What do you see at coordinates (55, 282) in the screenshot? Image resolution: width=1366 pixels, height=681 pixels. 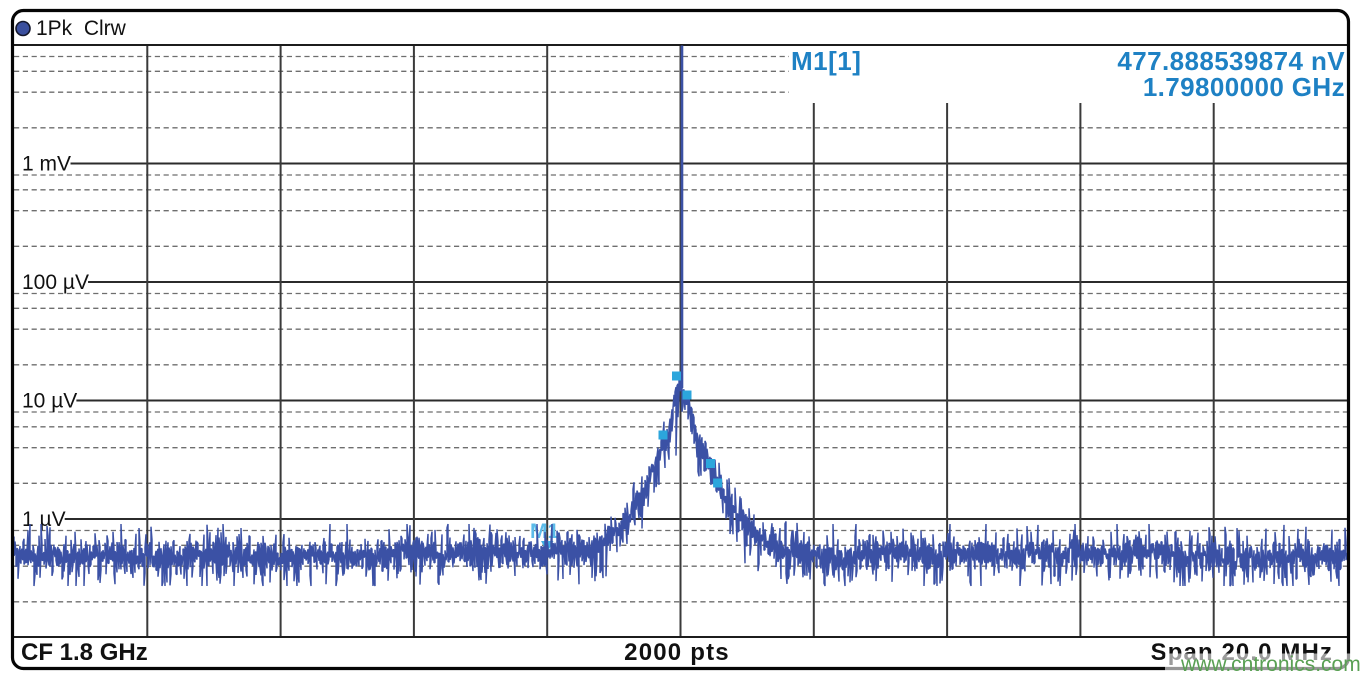 I see `svg-text: 100 µV` at bounding box center [55, 282].